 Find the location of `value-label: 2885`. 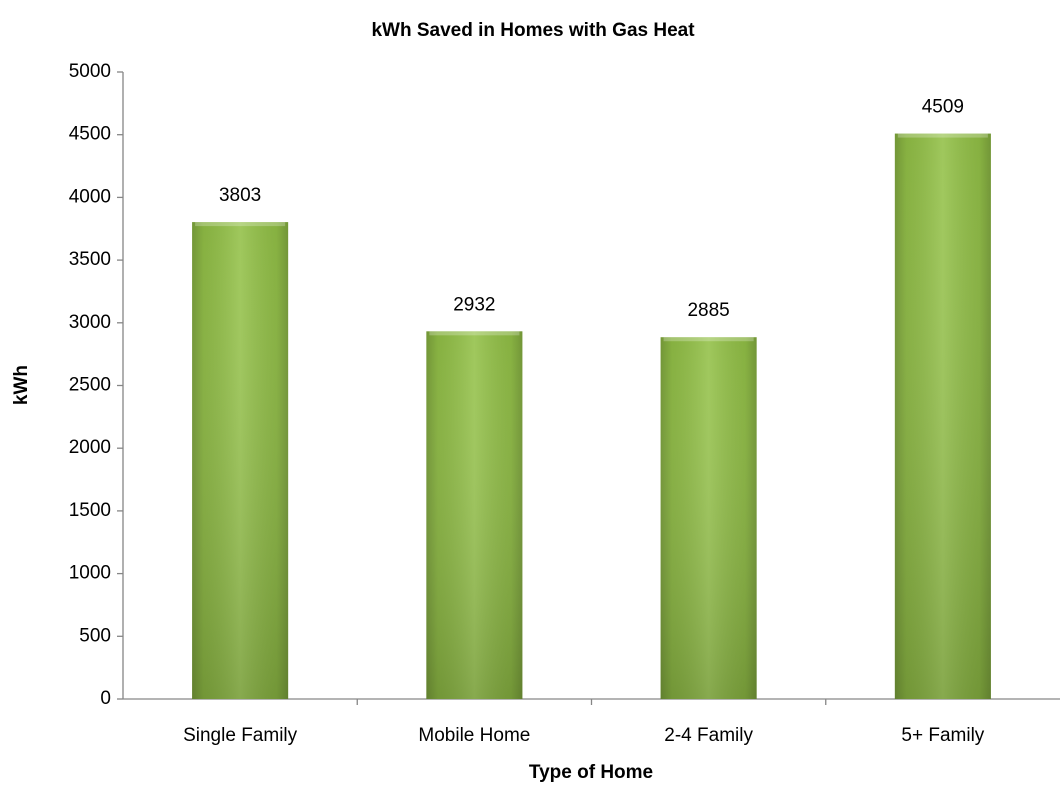

value-label: 2885 is located at coordinates (708, 310).